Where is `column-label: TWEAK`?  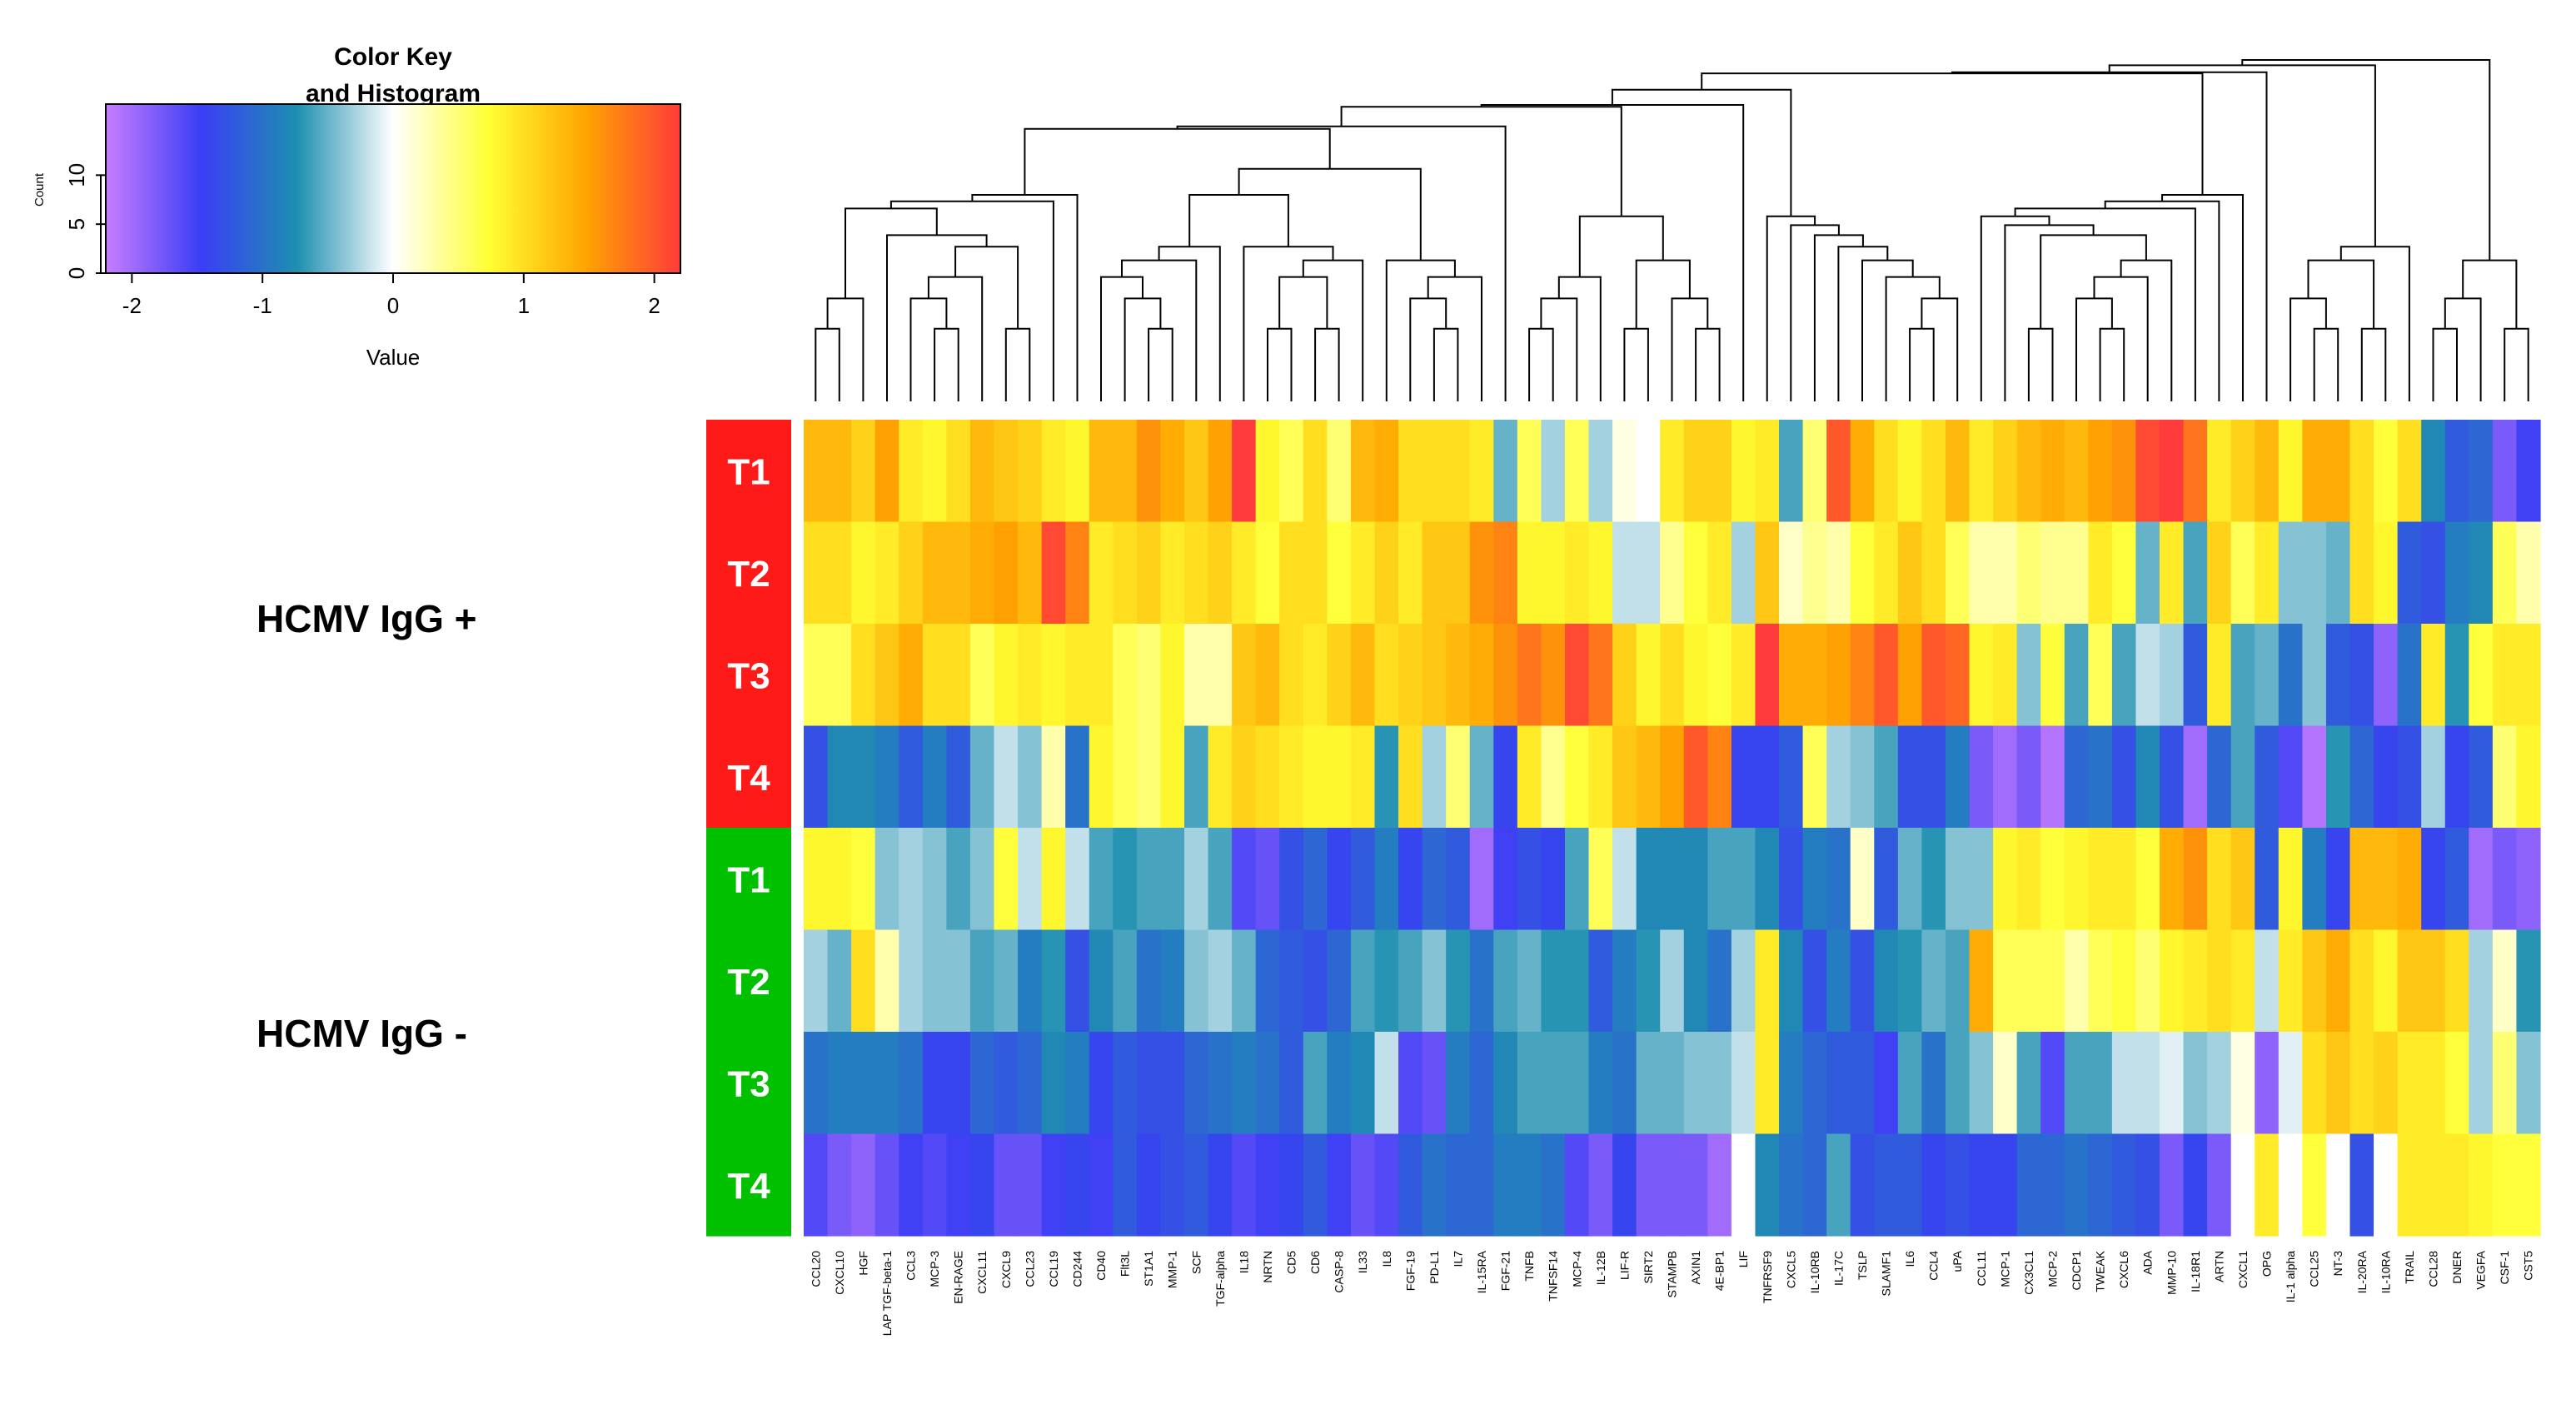 column-label: TWEAK is located at coordinates (2100, 1271).